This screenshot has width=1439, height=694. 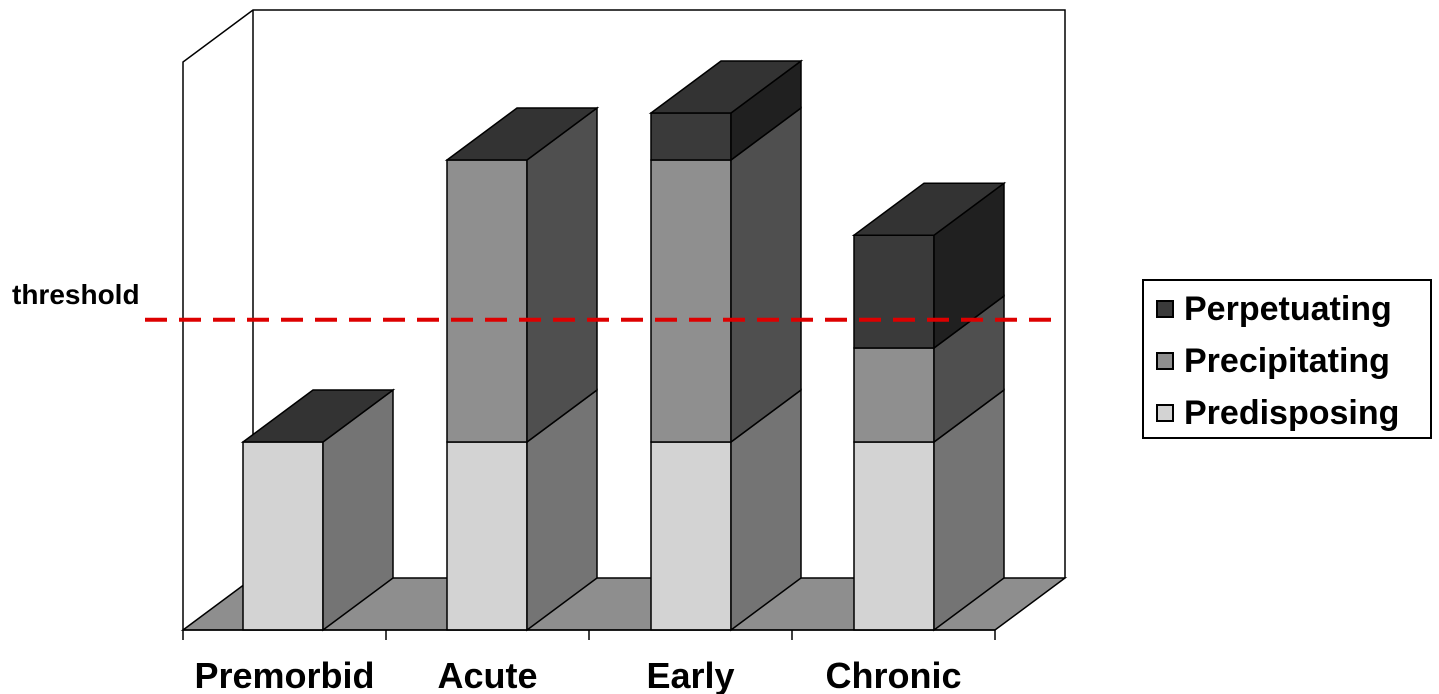 What do you see at coordinates (691, 136) in the screenshot?
I see `bar-early-perpetuating` at bounding box center [691, 136].